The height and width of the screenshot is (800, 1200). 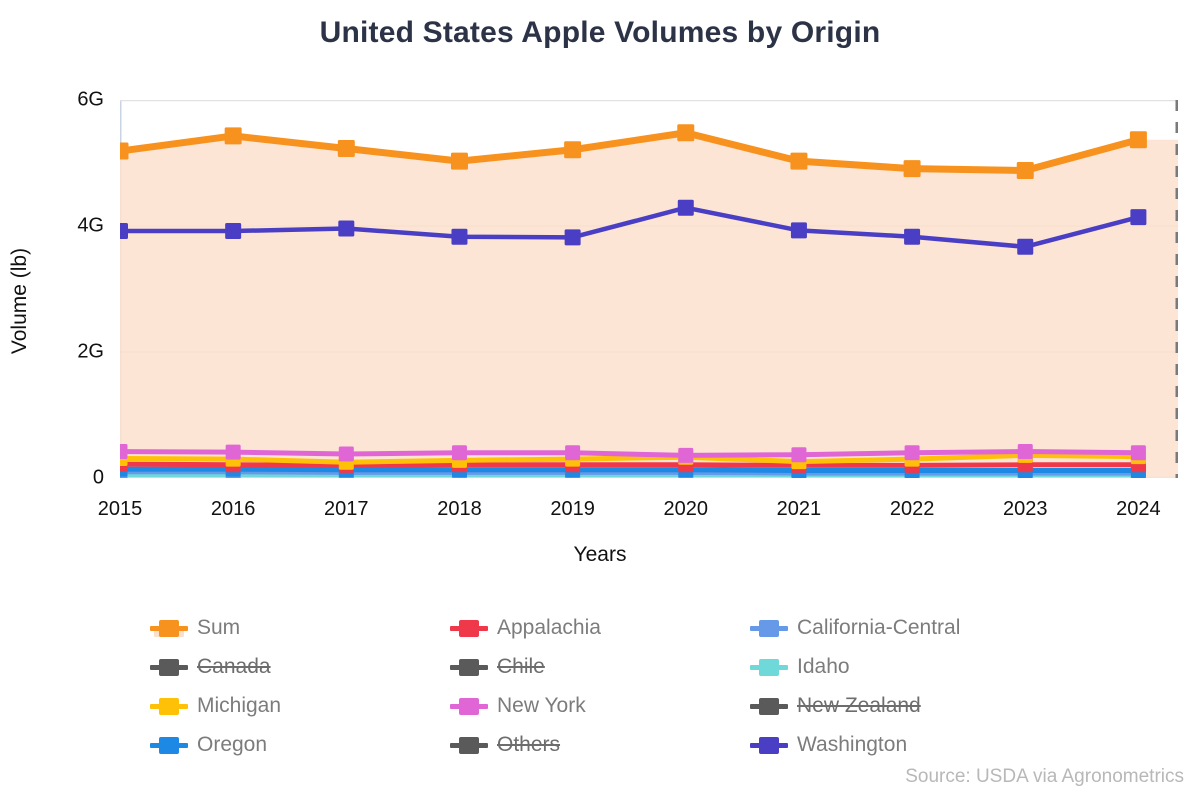 I want to click on x-axis-tick-label: 2017, so click(x=346, y=509).